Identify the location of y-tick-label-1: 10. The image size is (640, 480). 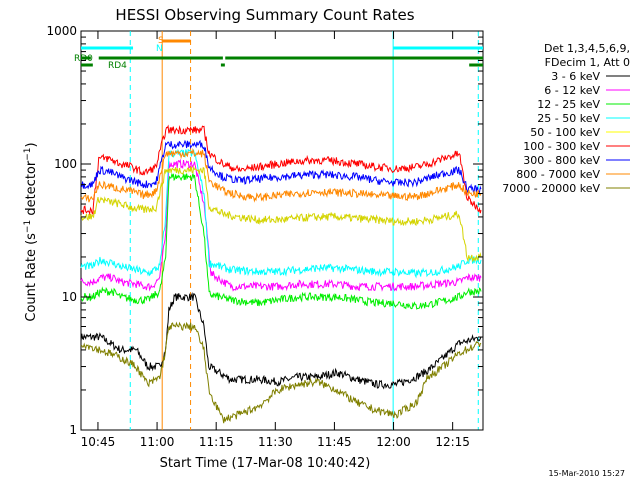
(69, 297).